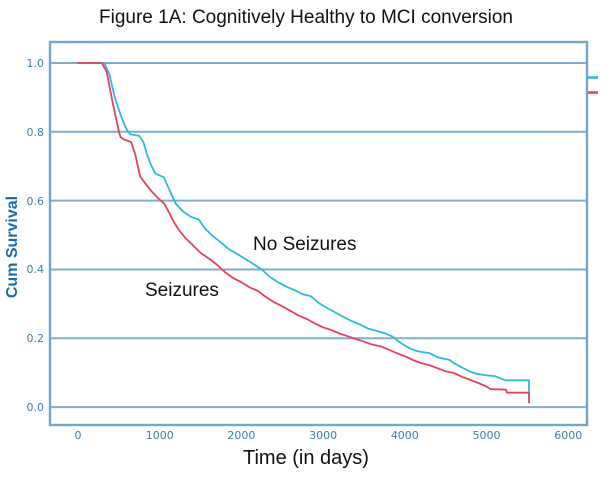 This screenshot has width=612, height=491. Describe the element at coordinates (241, 435) in the screenshot. I see `x-tick-label: 2000` at that location.